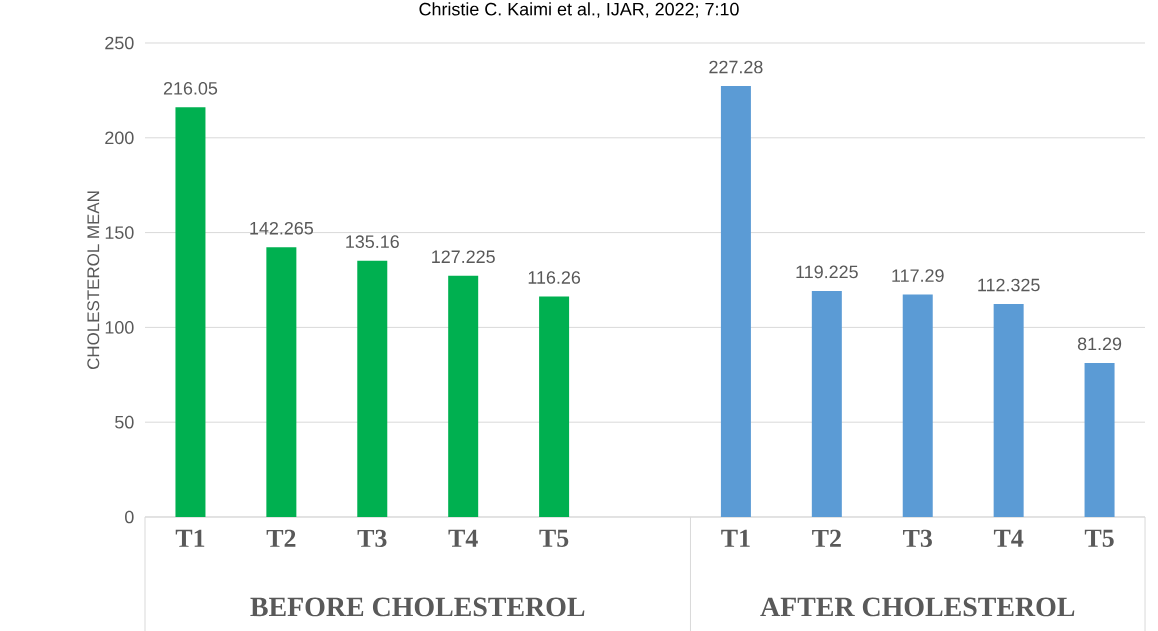 Image resolution: width=1158 pixels, height=631 pixels. I want to click on data-label: 142.265, so click(282, 228).